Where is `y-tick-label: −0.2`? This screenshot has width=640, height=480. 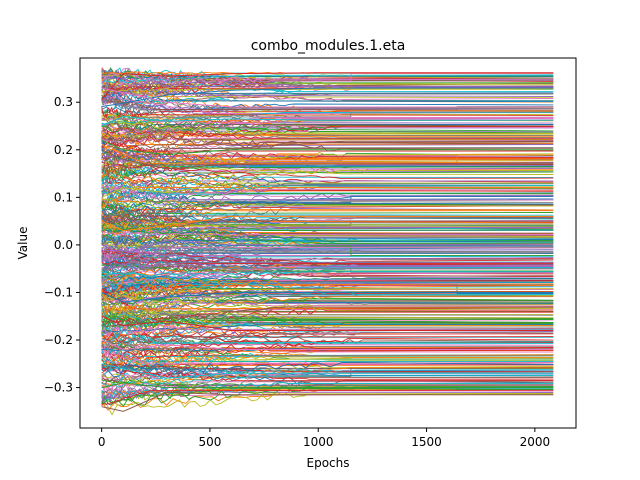
y-tick-label: −0.2 is located at coordinates (58, 340).